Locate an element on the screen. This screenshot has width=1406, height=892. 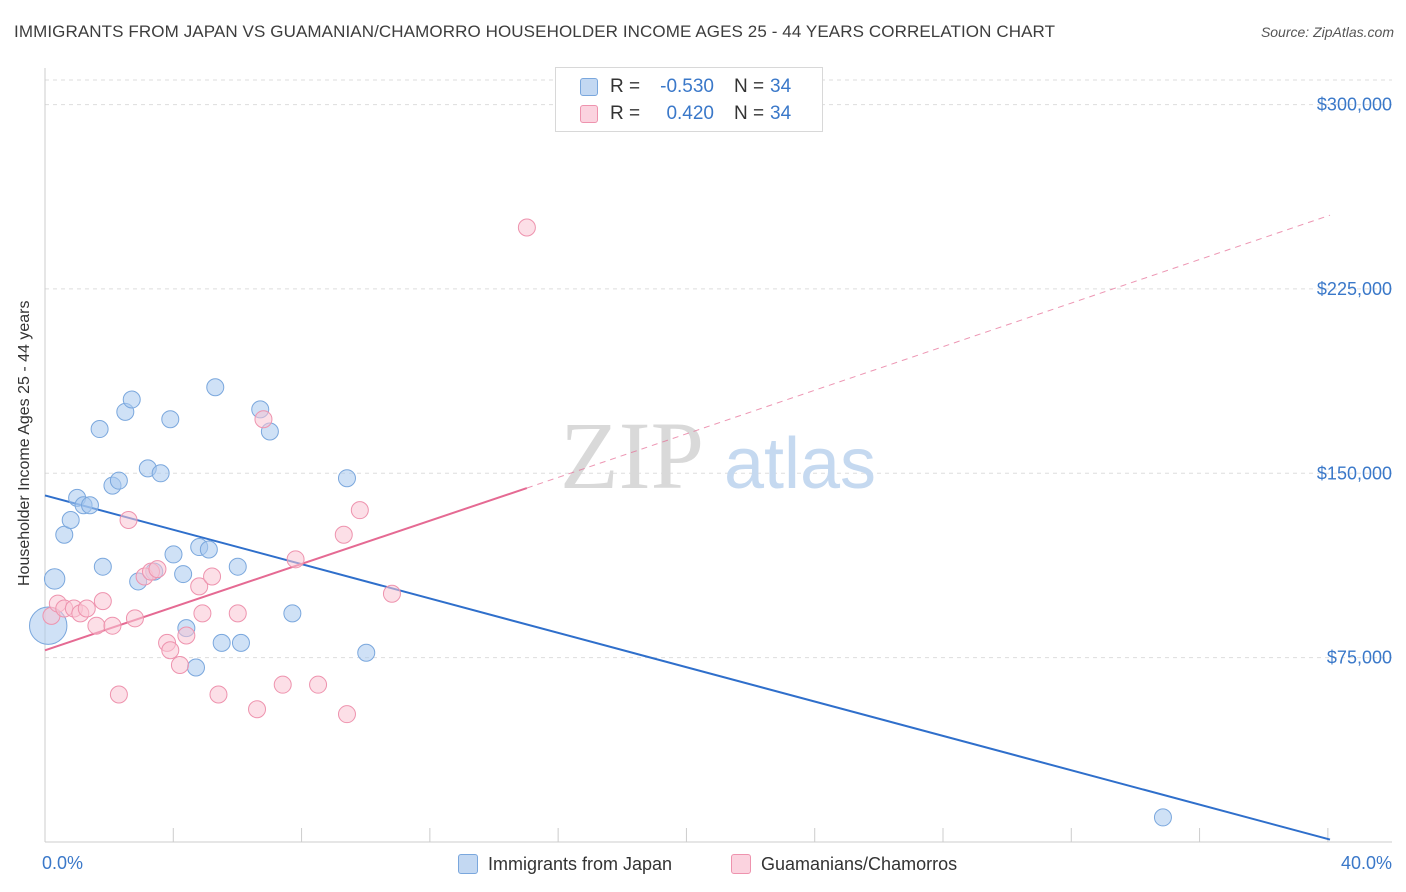
watermark-atlas: atlas is located at coordinates (800, 464).